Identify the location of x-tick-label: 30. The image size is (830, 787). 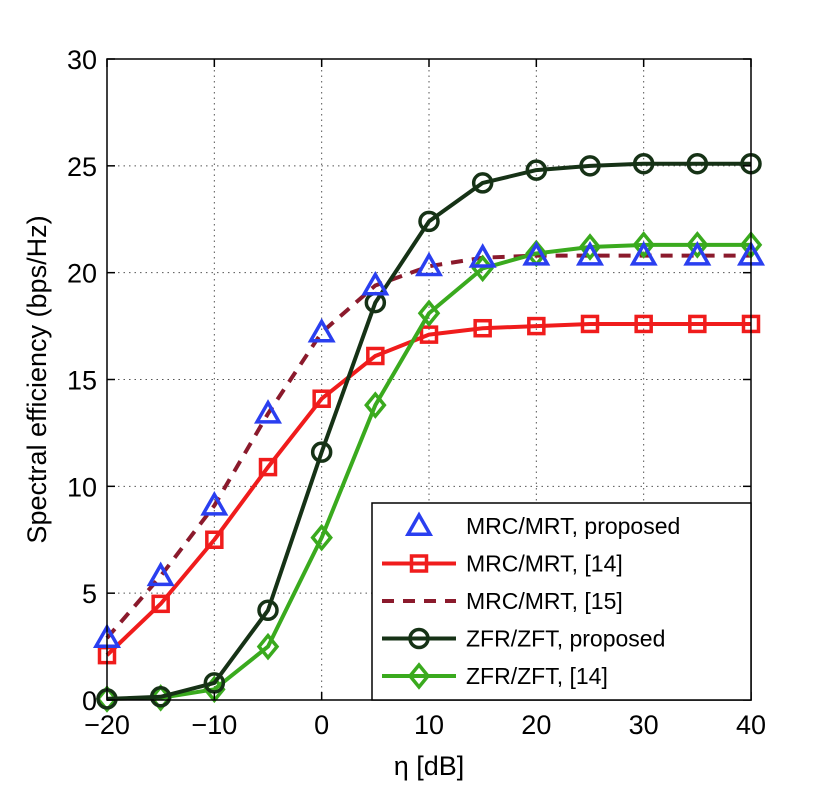
(644, 725).